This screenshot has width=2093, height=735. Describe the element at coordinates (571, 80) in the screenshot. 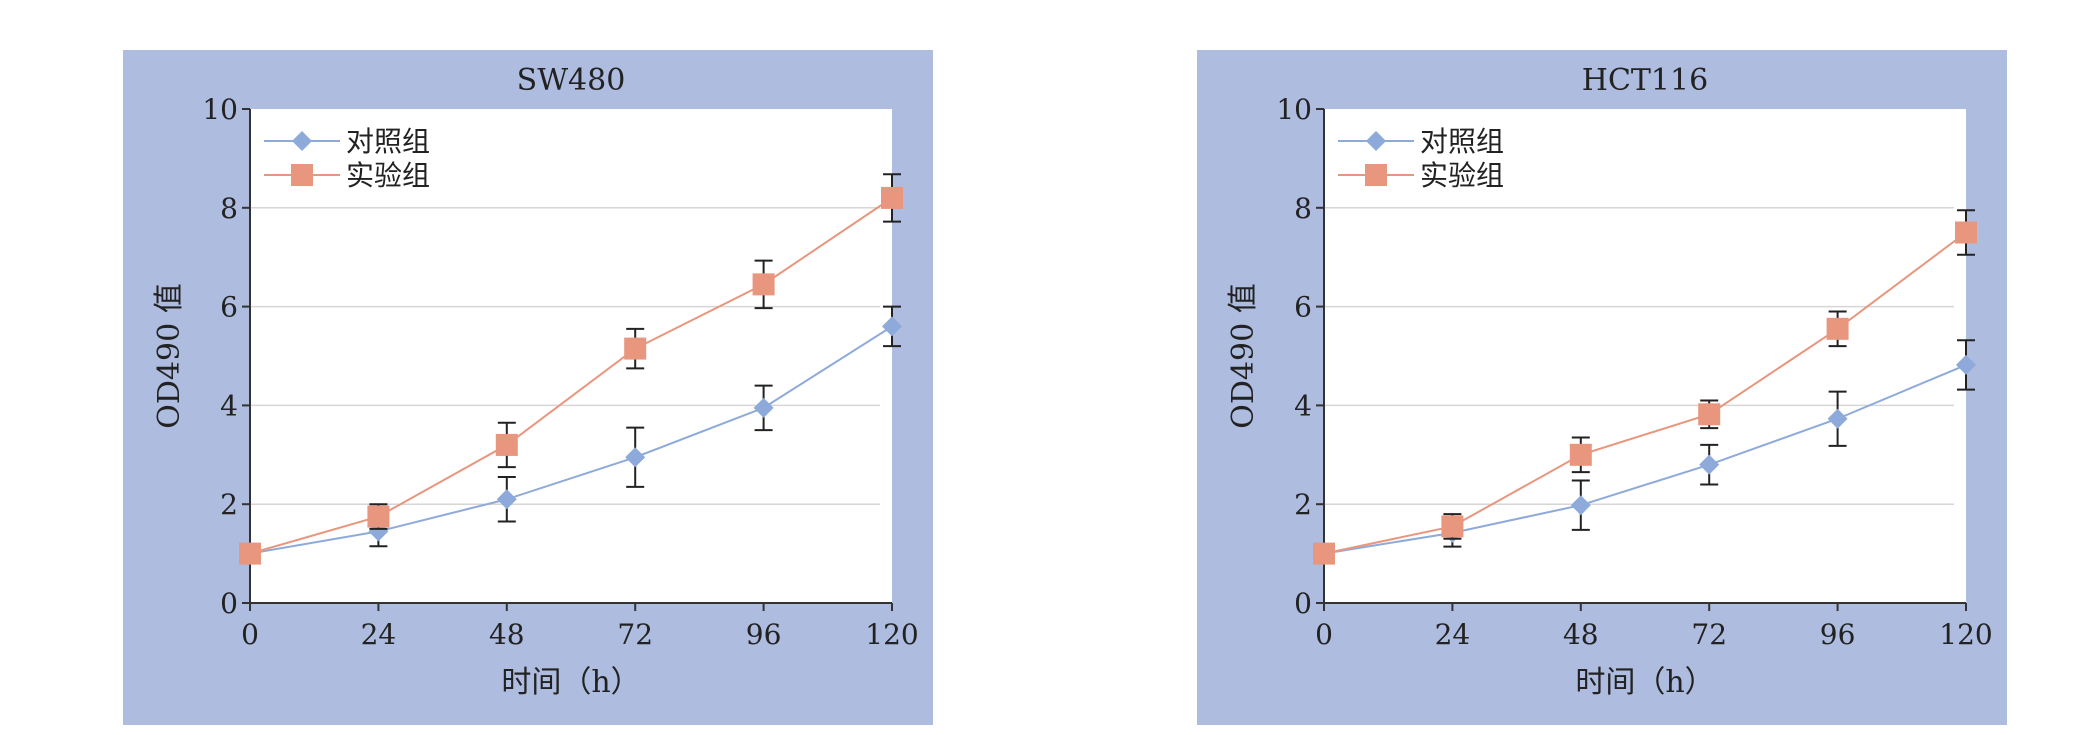

I see `chart-title: SW480` at that location.